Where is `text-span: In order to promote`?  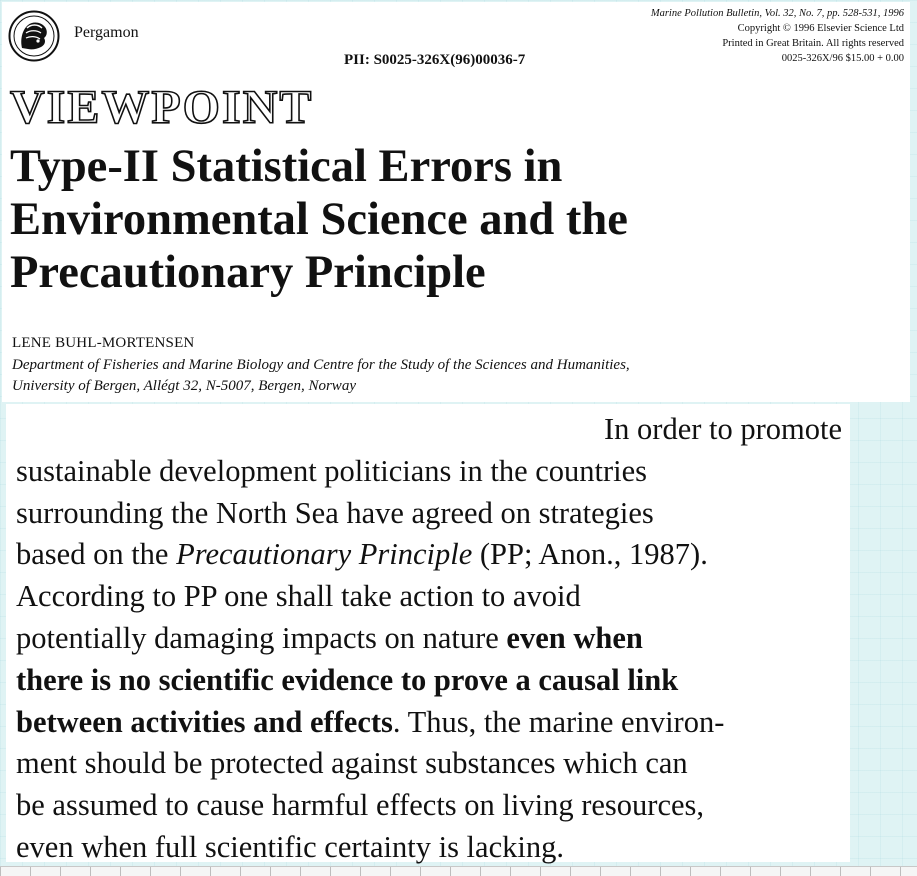
text-span: In order to promote is located at coordinates (723, 429).